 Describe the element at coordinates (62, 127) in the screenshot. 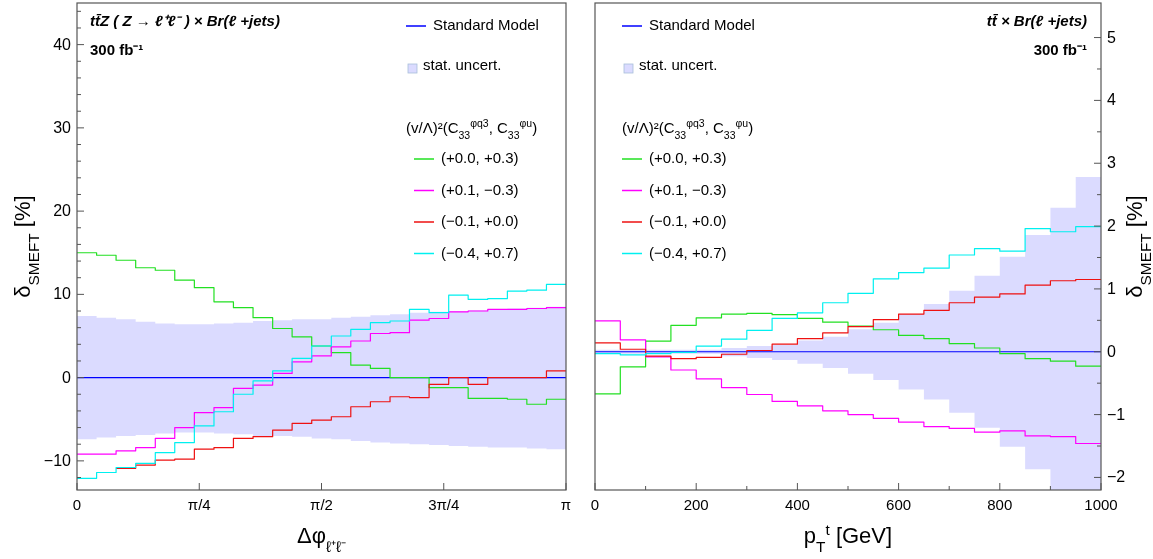

I see `y-tick-label: 30` at that location.